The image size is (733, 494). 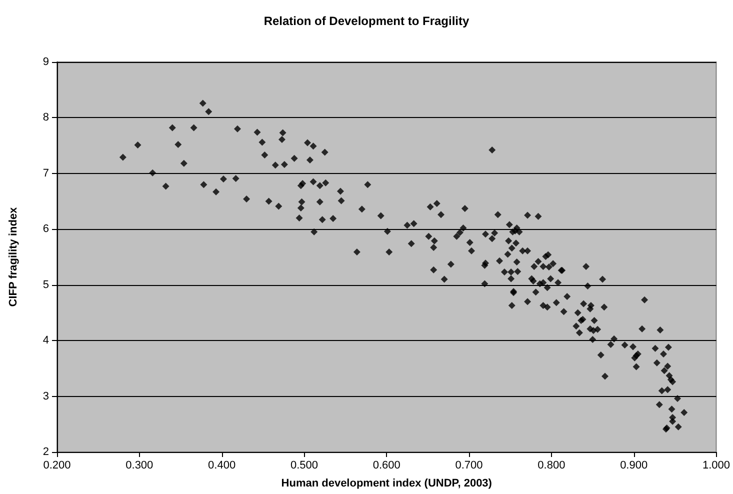 What do you see at coordinates (45, 118) in the screenshot?
I see `y-tick-label: 8` at bounding box center [45, 118].